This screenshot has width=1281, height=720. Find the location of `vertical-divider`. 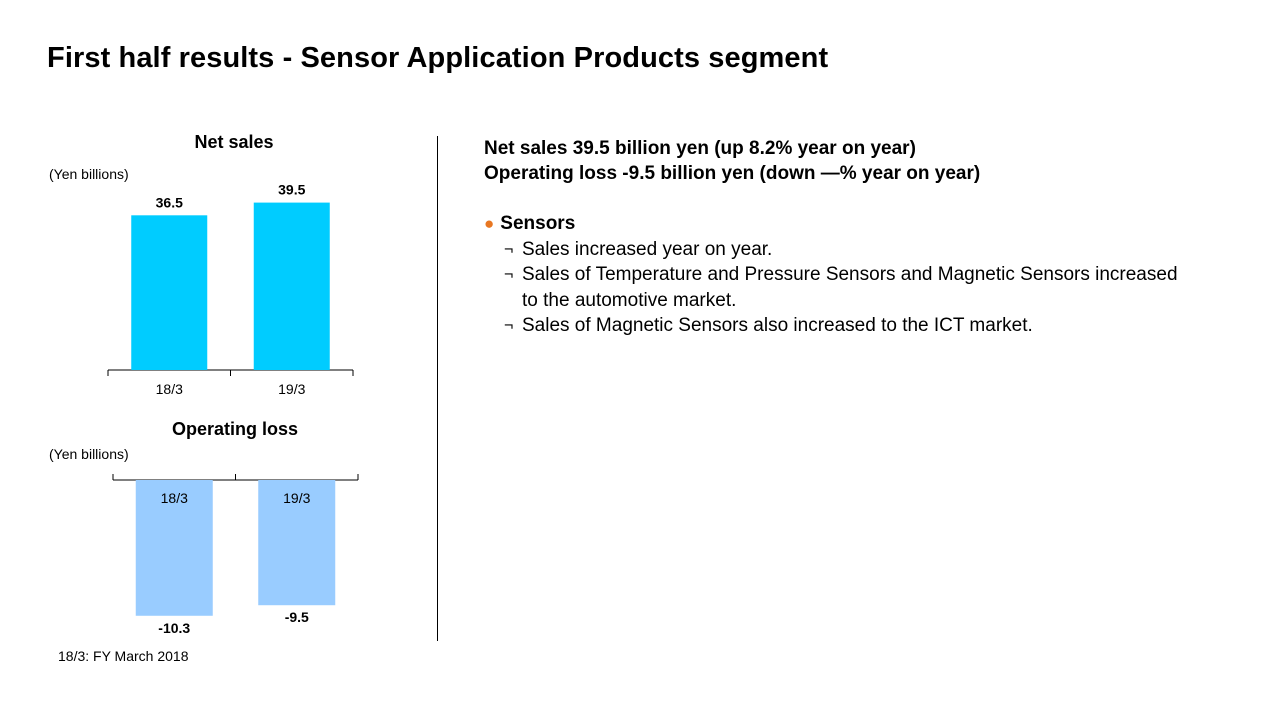

vertical-divider is located at coordinates (437, 388).